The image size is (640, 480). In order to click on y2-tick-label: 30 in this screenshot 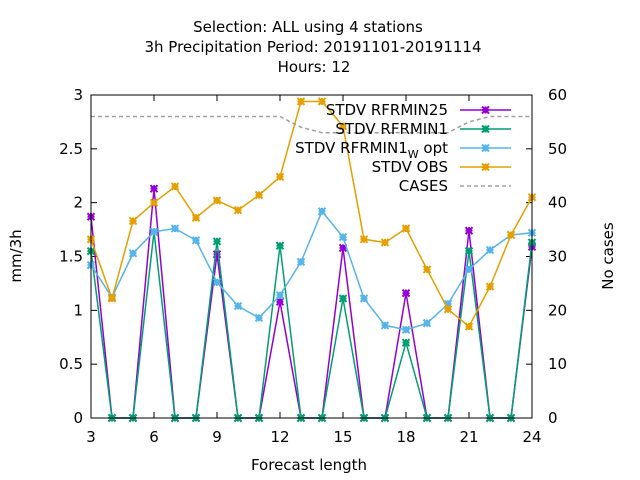, I will do `click(557, 257)`.